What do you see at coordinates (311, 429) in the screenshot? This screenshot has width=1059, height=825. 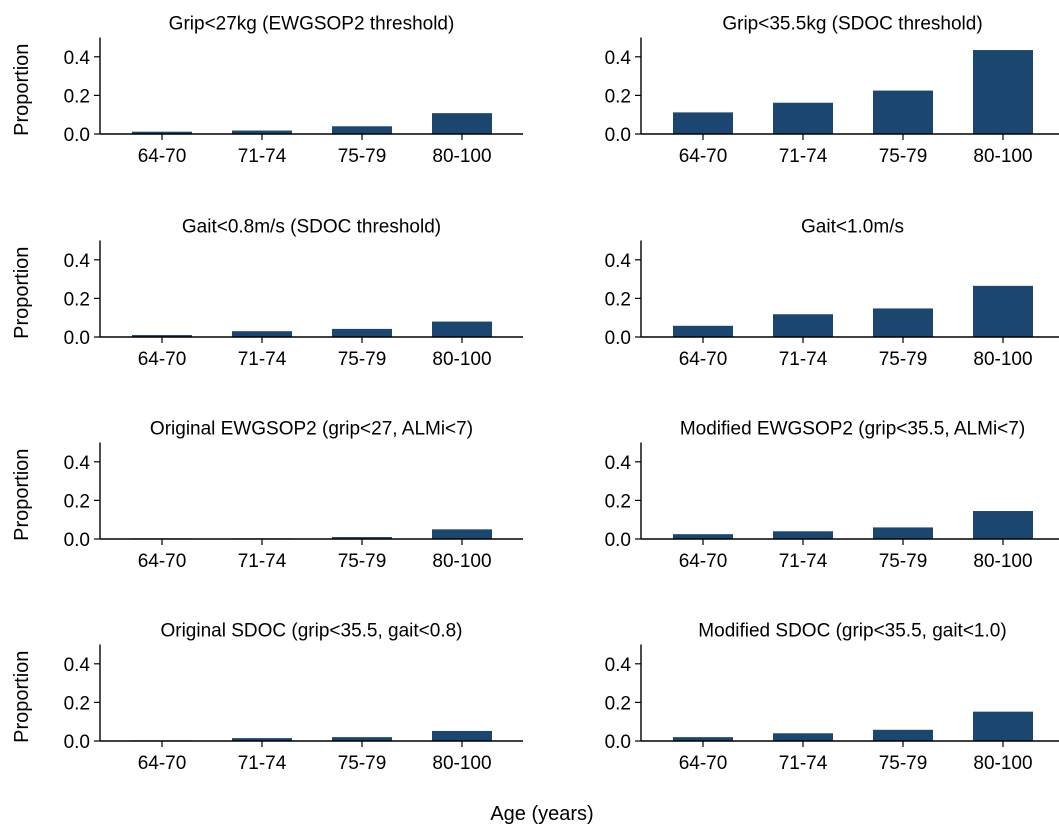 I see `panel-title: Original EWGSOP2 (grip<27, ALMi<7)` at bounding box center [311, 429].